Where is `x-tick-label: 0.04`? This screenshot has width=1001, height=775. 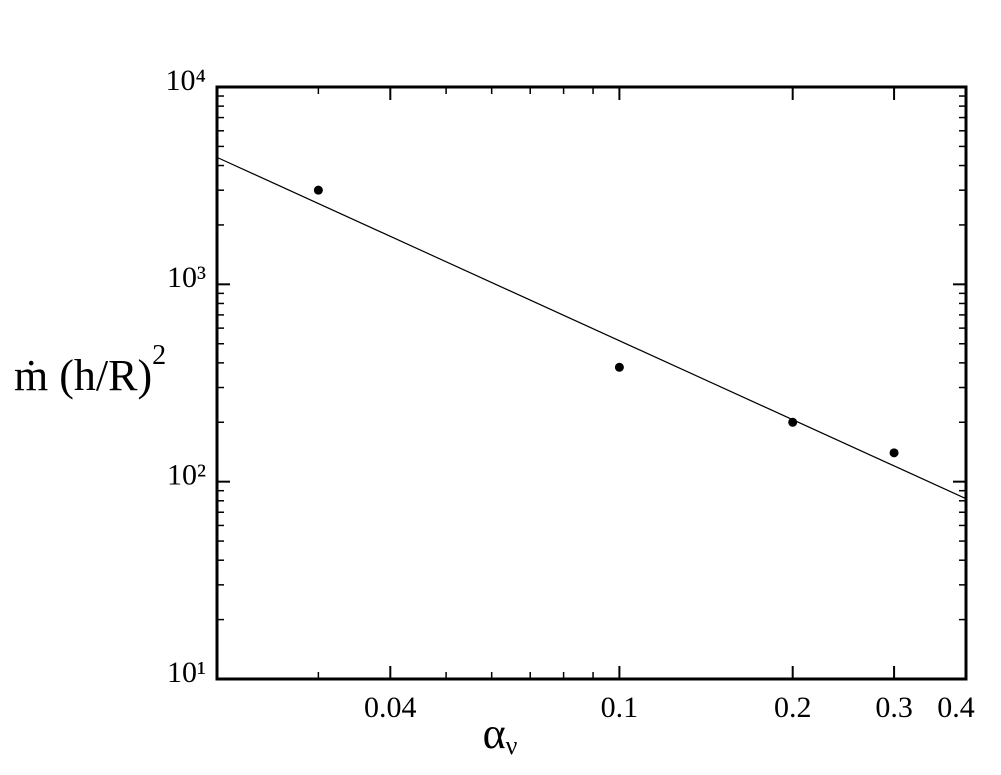 x-tick-label: 0.04 is located at coordinates (390, 707).